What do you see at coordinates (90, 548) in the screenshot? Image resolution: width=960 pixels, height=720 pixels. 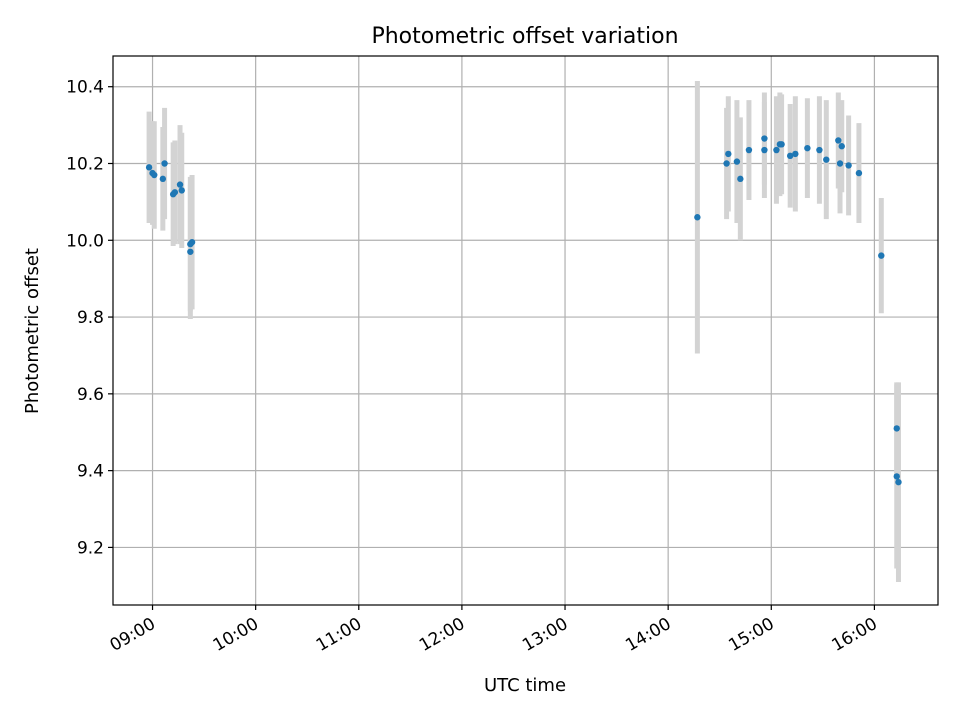 I see `y-tick-label: 9.2` at bounding box center [90, 548].